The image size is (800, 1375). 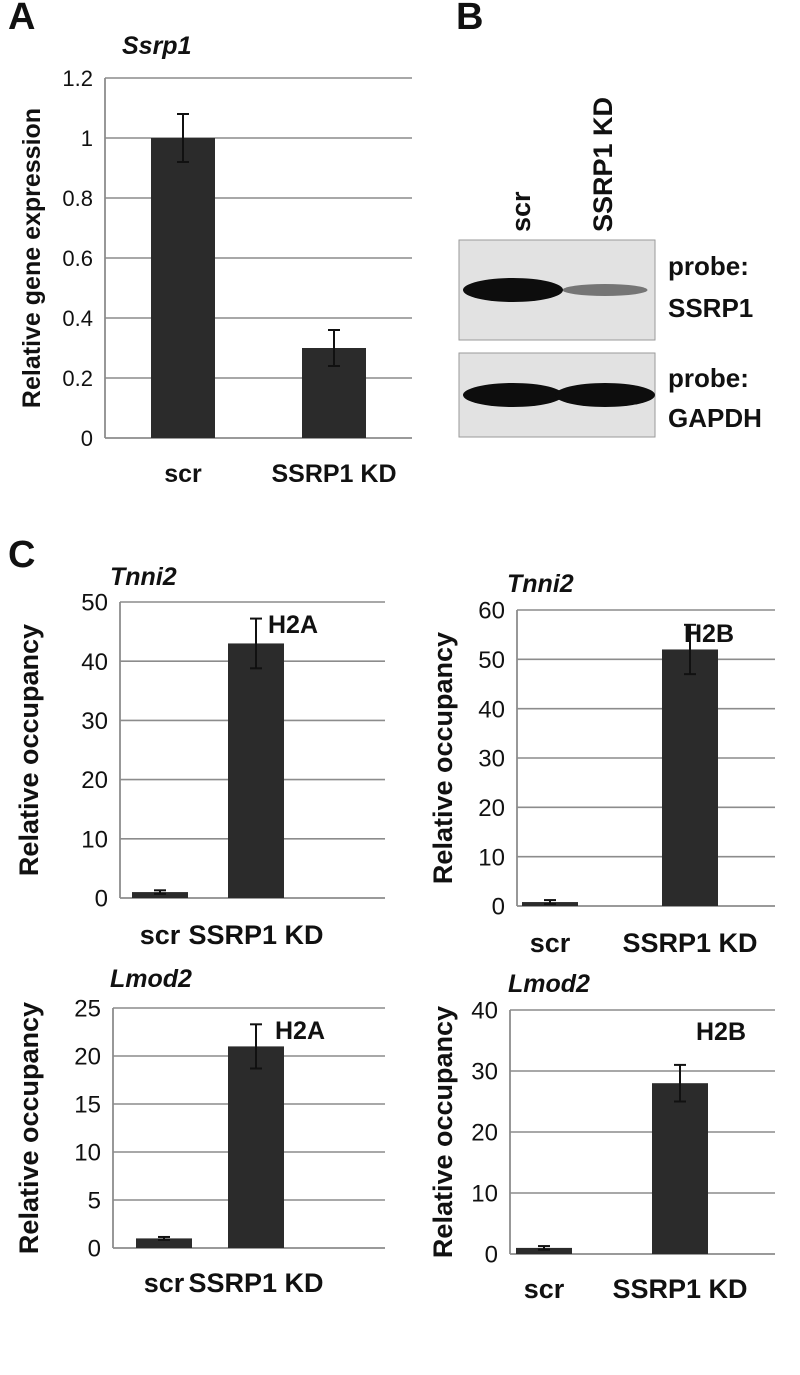 I want to click on y-tick-label: 5, so click(x=94, y=1201).